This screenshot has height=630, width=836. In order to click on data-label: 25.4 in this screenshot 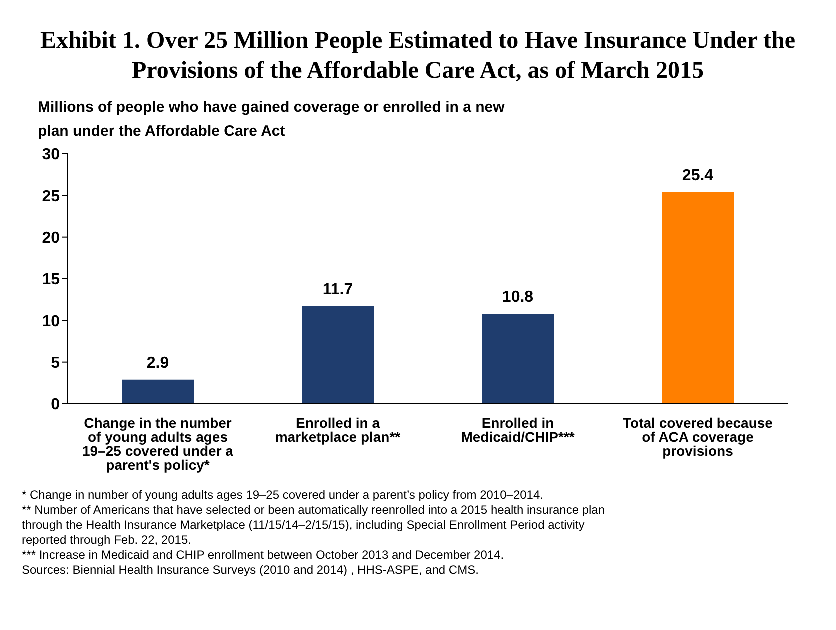, I will do `click(698, 175)`.